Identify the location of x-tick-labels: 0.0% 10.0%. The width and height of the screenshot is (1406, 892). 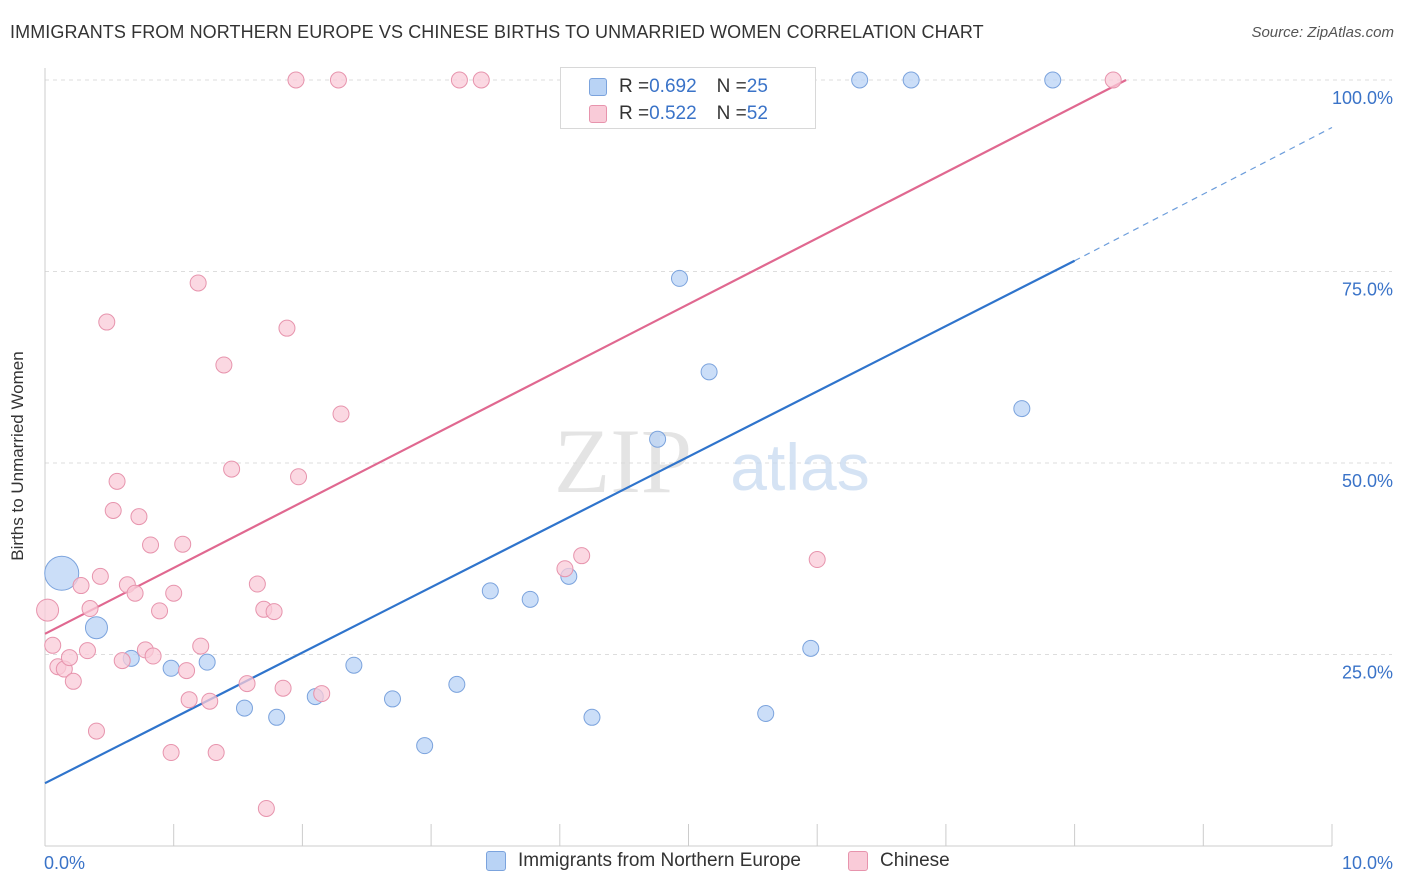
(718, 863).